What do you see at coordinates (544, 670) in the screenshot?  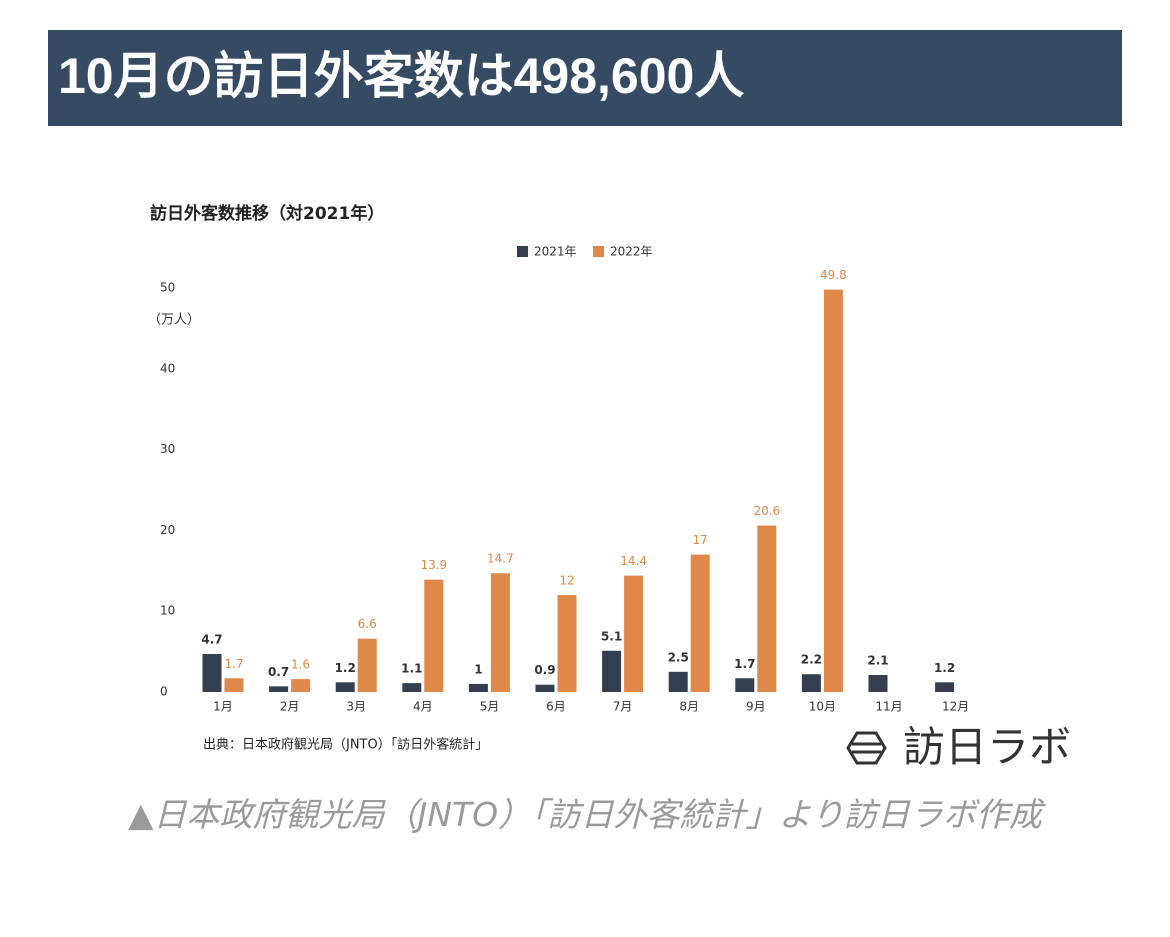 I see `value-label: 0.9` at bounding box center [544, 670].